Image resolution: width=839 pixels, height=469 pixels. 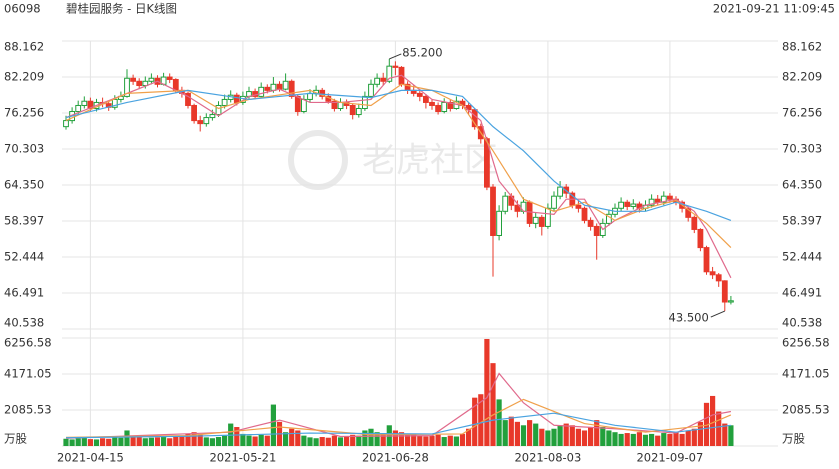 What do you see at coordinates (15, 439) in the screenshot?
I see `y-tick-label: 万股` at bounding box center [15, 439].